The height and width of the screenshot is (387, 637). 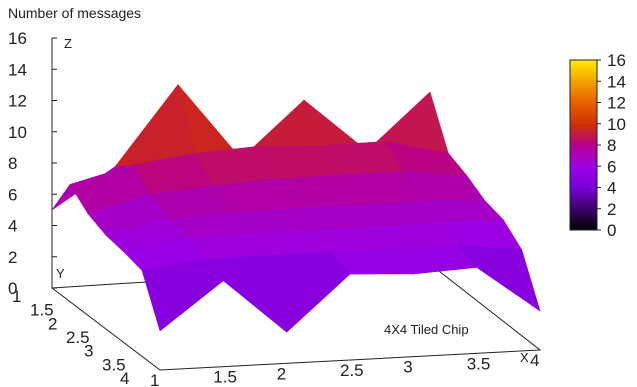 I want to click on x-tick-label: 4, so click(x=534, y=360).